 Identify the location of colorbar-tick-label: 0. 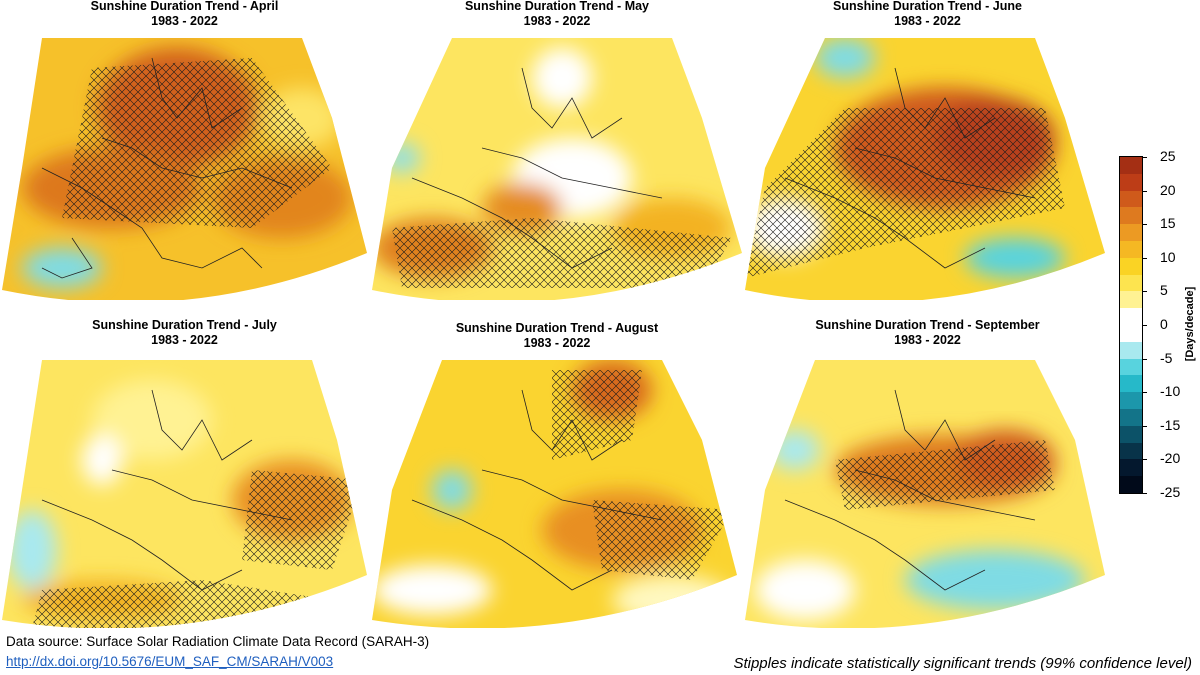
(1164, 324).